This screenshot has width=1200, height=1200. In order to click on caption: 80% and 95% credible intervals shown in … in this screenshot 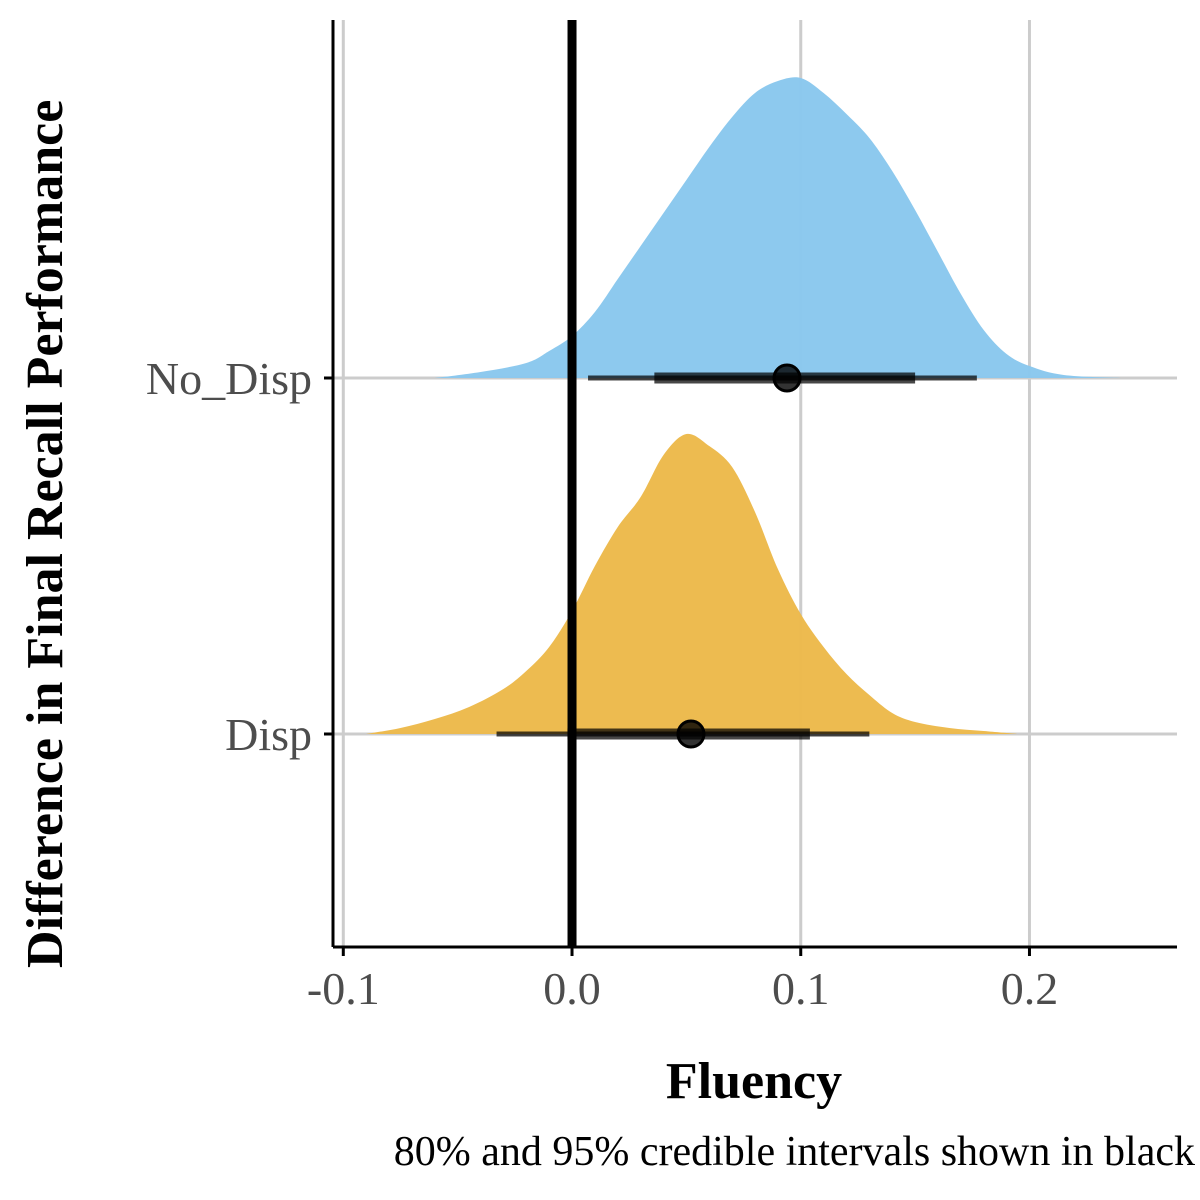, I will do `click(794, 1152)`.